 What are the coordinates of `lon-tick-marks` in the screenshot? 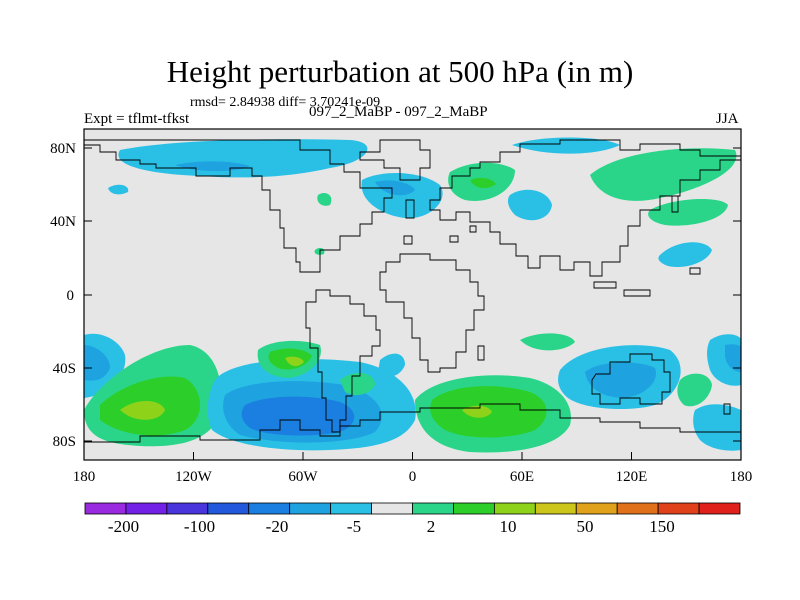 It's located at (412, 456).